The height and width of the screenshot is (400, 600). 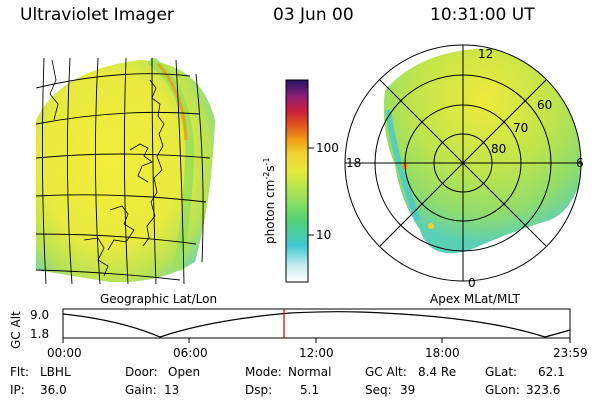 I want to click on mode-label: Mode:, so click(x=263, y=372).